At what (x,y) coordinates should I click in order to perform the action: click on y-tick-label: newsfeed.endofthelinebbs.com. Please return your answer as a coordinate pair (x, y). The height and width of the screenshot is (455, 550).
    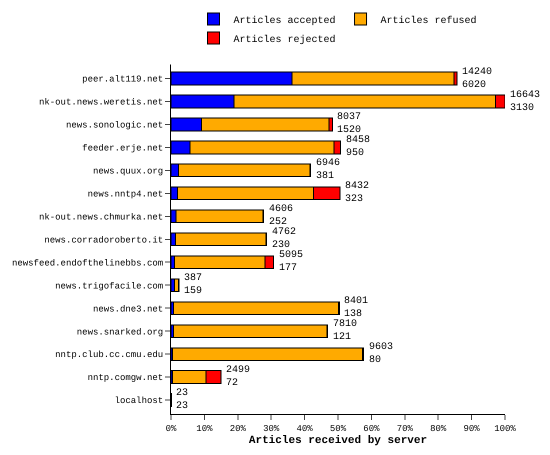
    Looking at the image, I should click on (88, 263).